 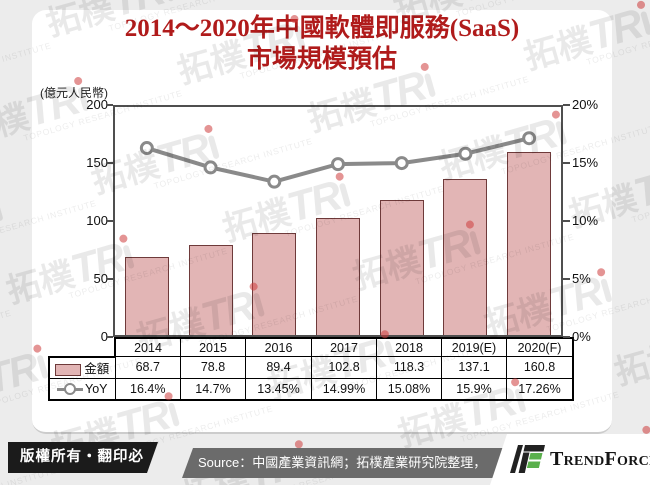 What do you see at coordinates (600, 458) in the screenshot?
I see `trendforce-wordmark: TrendForce` at bounding box center [600, 458].